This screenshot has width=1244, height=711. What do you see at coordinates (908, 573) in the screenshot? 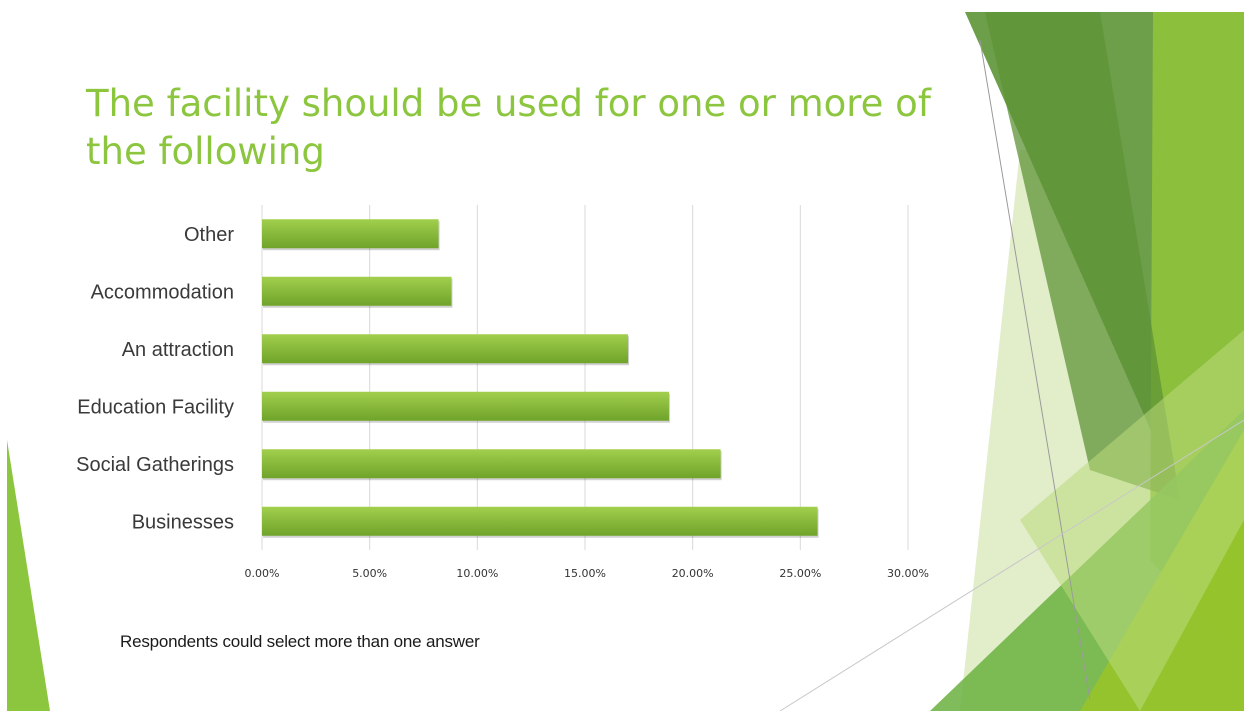
I see `x-tick-label: 30.00%` at bounding box center [908, 573].